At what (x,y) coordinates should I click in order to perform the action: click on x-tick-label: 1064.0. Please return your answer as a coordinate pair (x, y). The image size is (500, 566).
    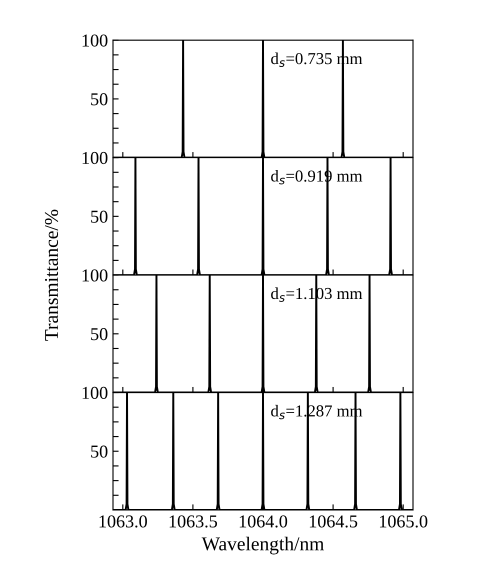
    Looking at the image, I should click on (264, 521).